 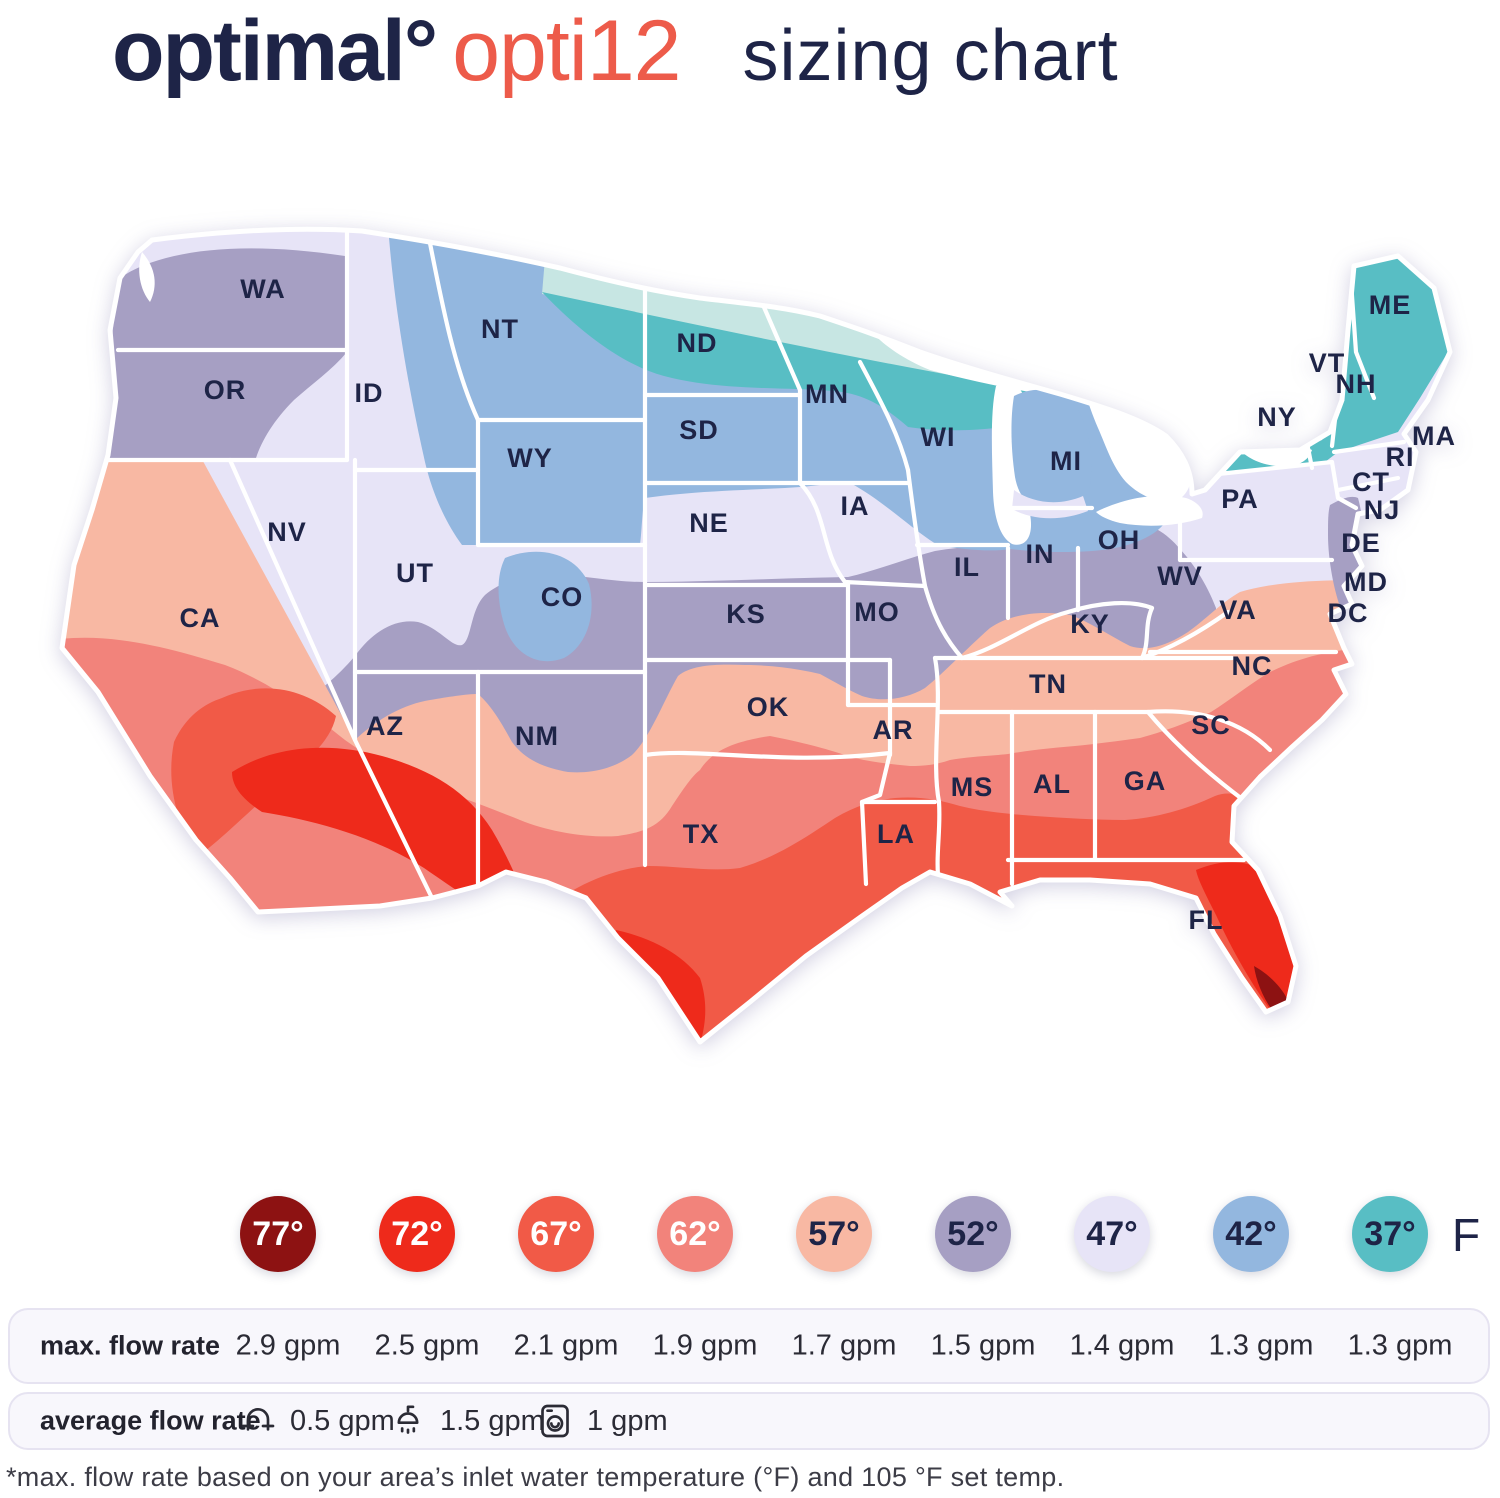 I want to click on state-label-nj: NJ, so click(x=1382, y=510).